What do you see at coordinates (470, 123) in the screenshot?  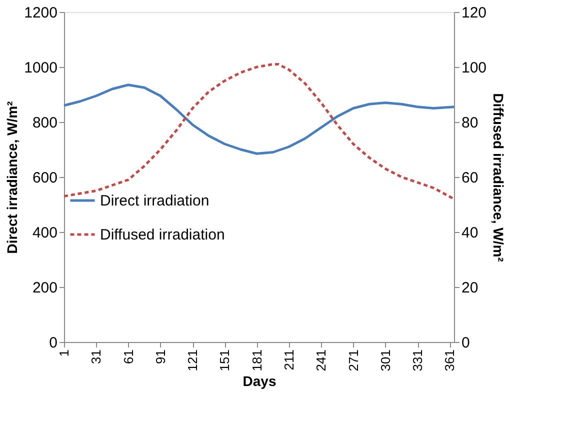 I see `y2-tick-label: 80` at bounding box center [470, 123].